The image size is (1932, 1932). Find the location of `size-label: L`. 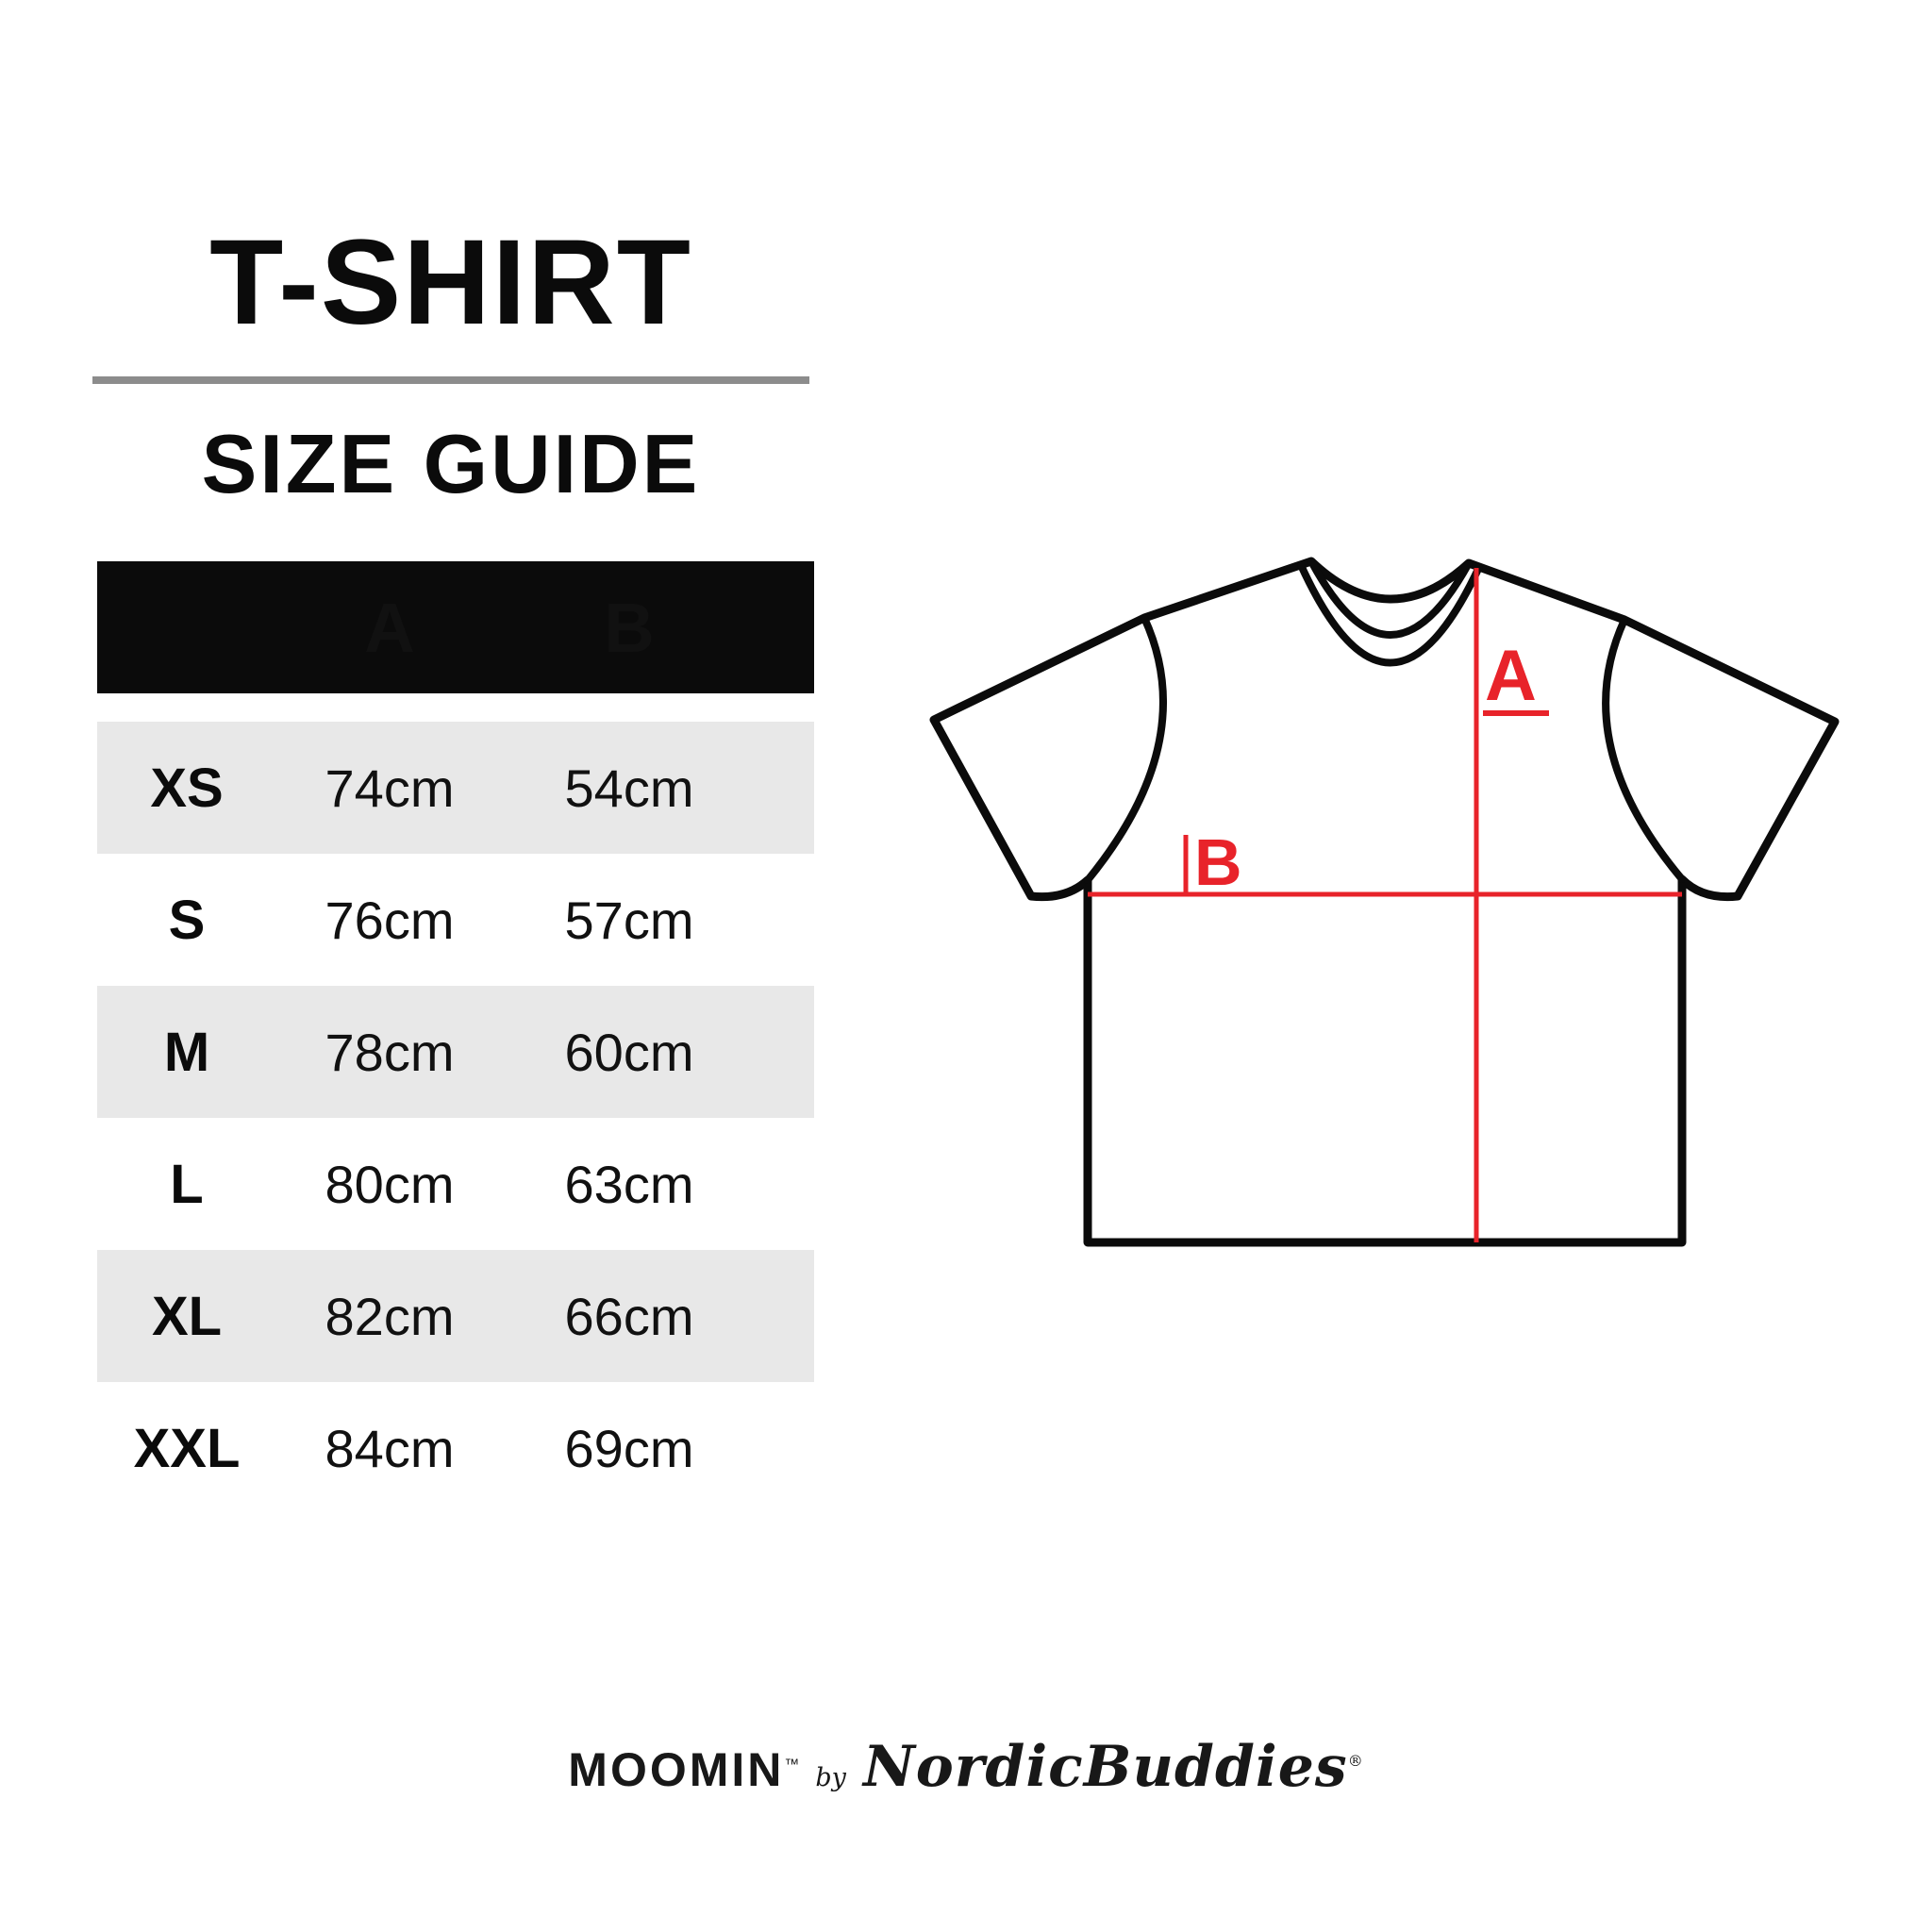

size-label: L is located at coordinates (187, 1184).